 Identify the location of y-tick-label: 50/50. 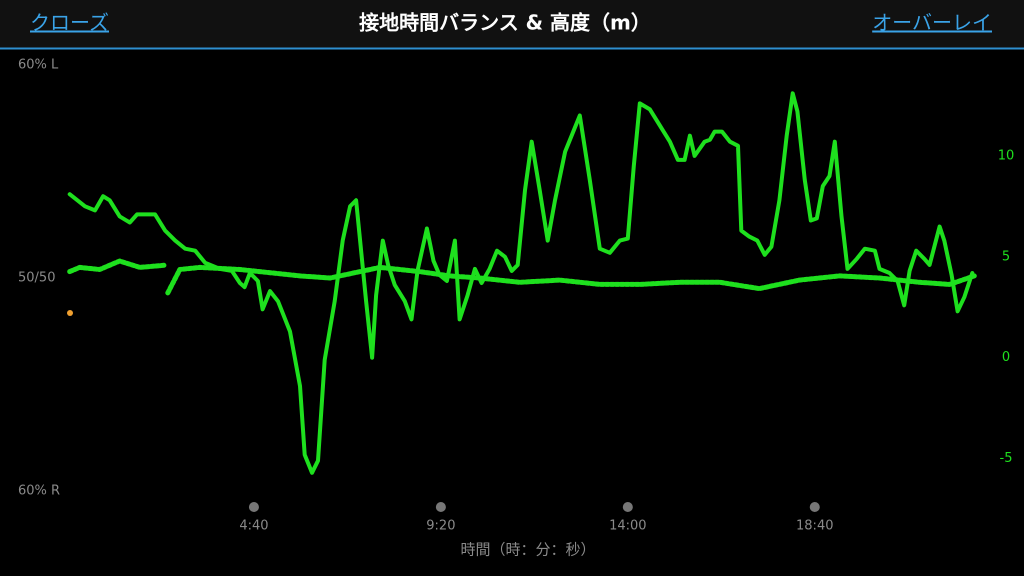
(36, 278).